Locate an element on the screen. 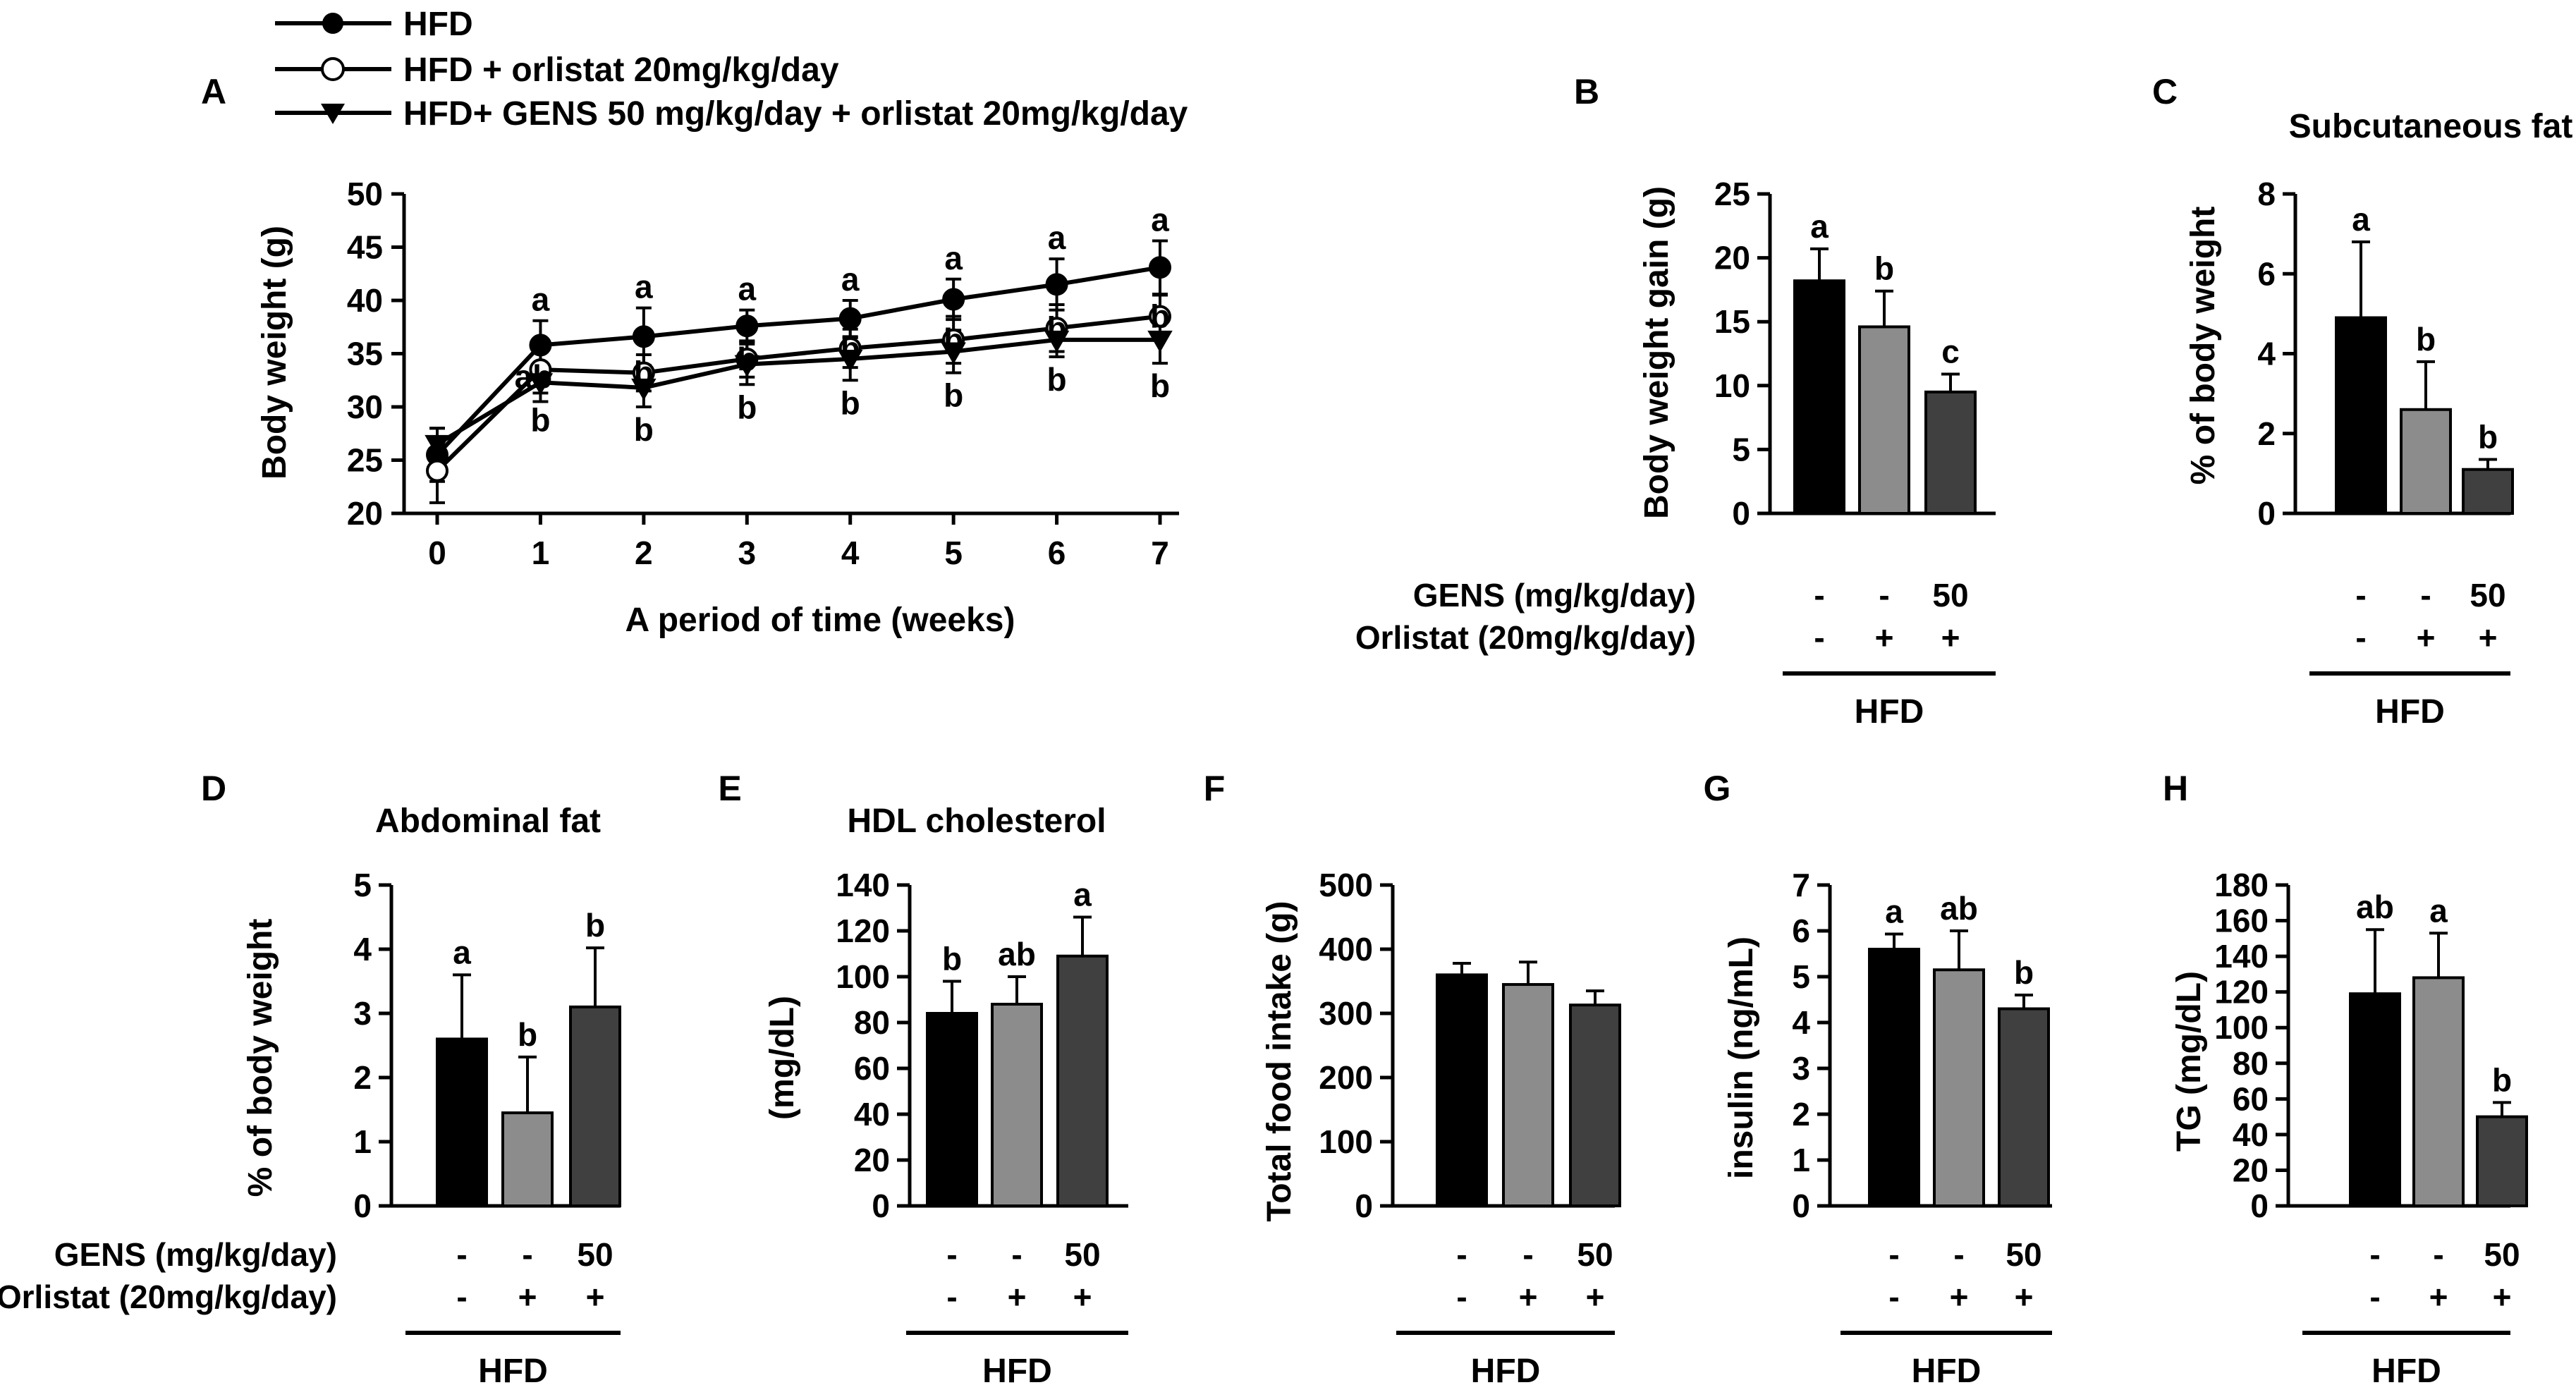  y-tick-label: 30 is located at coordinates (365, 407).